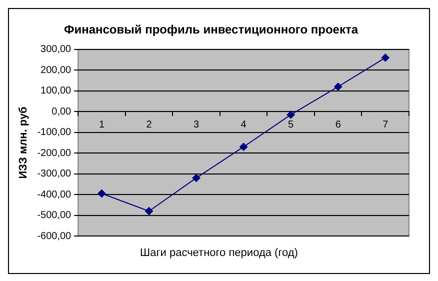 The height and width of the screenshot is (281, 438). What do you see at coordinates (219, 253) in the screenshot?
I see `x-axis-title: Шаги расчетного периода (год)` at bounding box center [219, 253].